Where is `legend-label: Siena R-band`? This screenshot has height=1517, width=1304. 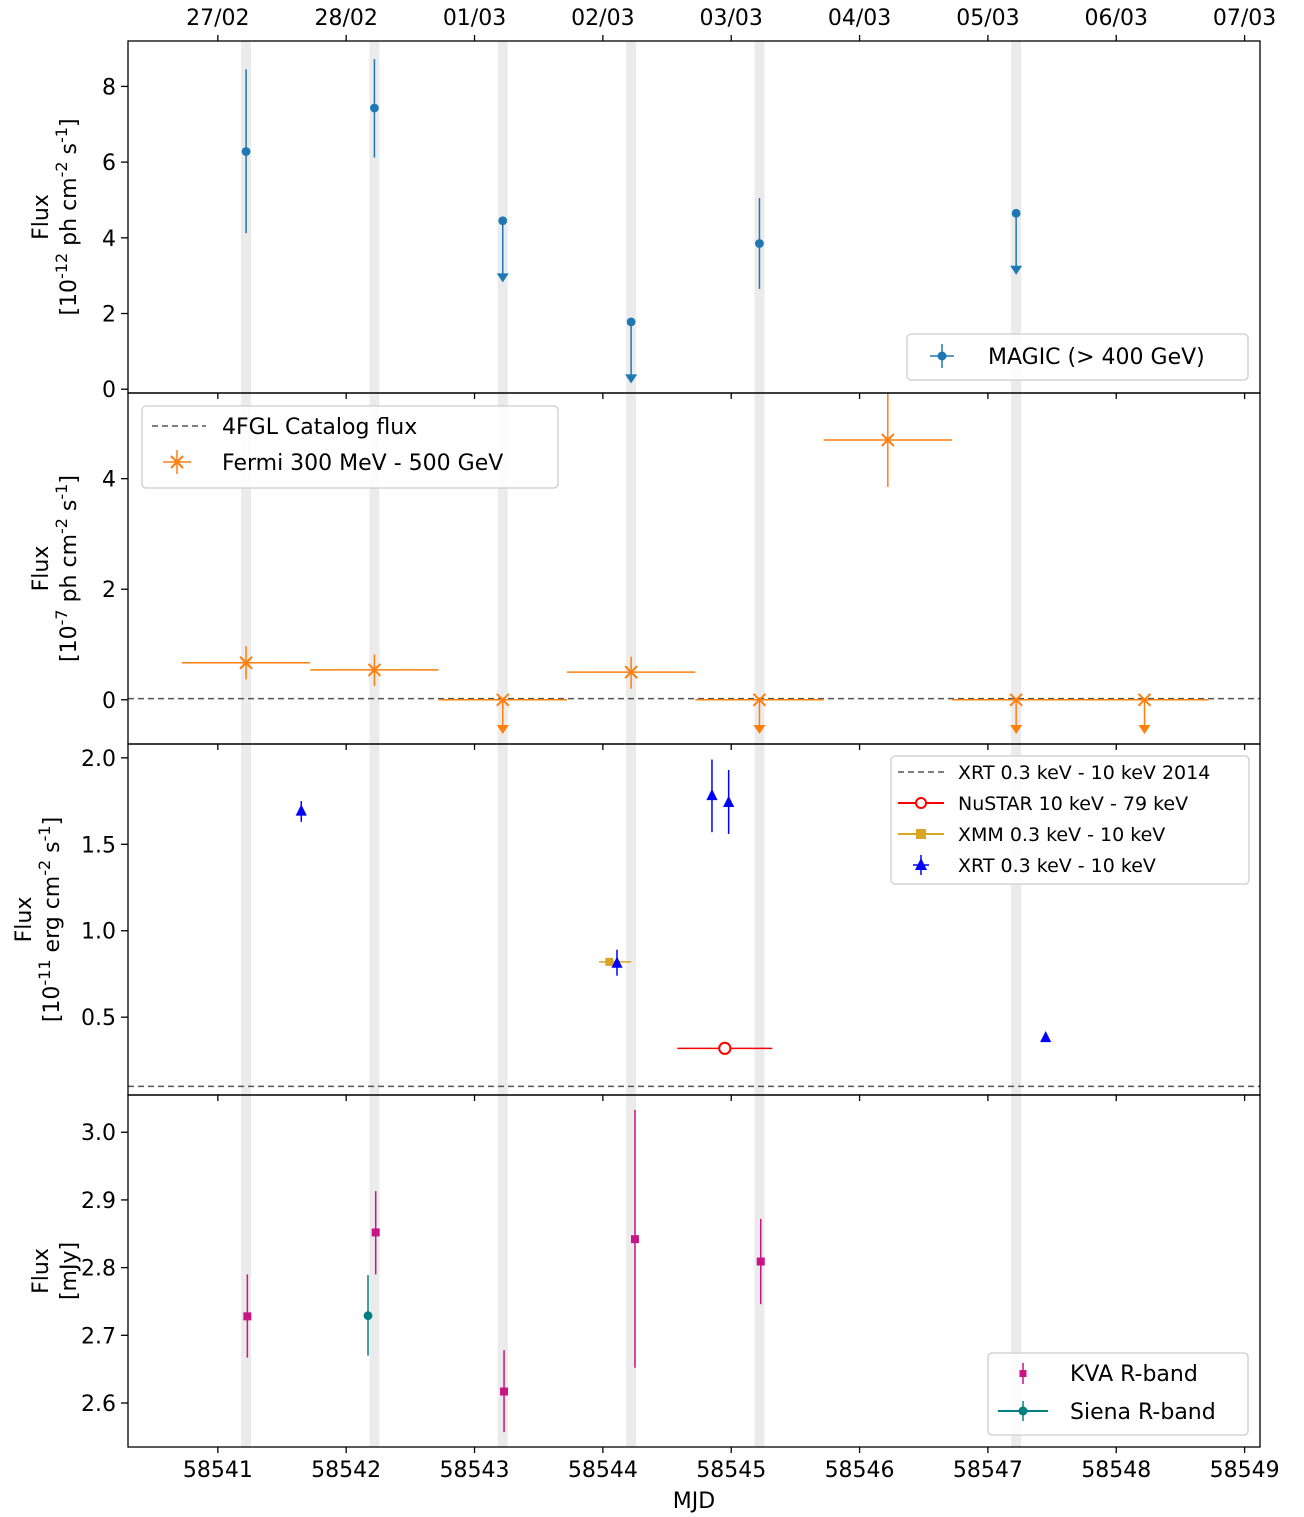
legend-label: Siena R-band is located at coordinates (1143, 1412).